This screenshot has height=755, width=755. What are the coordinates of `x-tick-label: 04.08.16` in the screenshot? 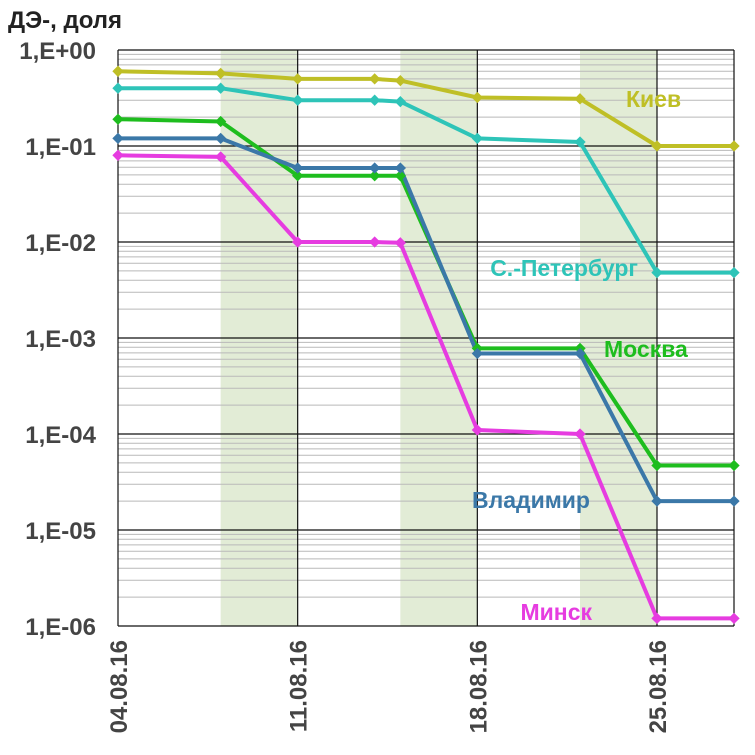 It's located at (119, 686).